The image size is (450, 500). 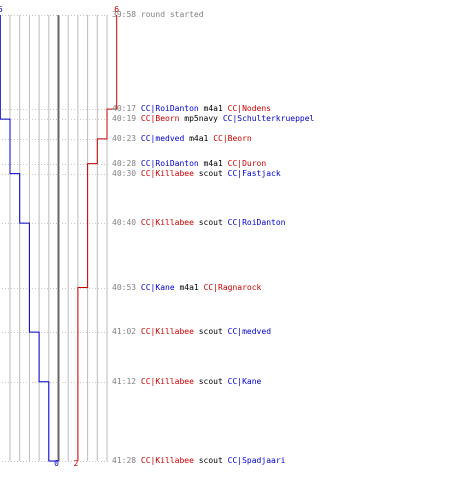 What do you see at coordinates (124, 381) in the screenshot?
I see `event-time: 41:12` at bounding box center [124, 381].